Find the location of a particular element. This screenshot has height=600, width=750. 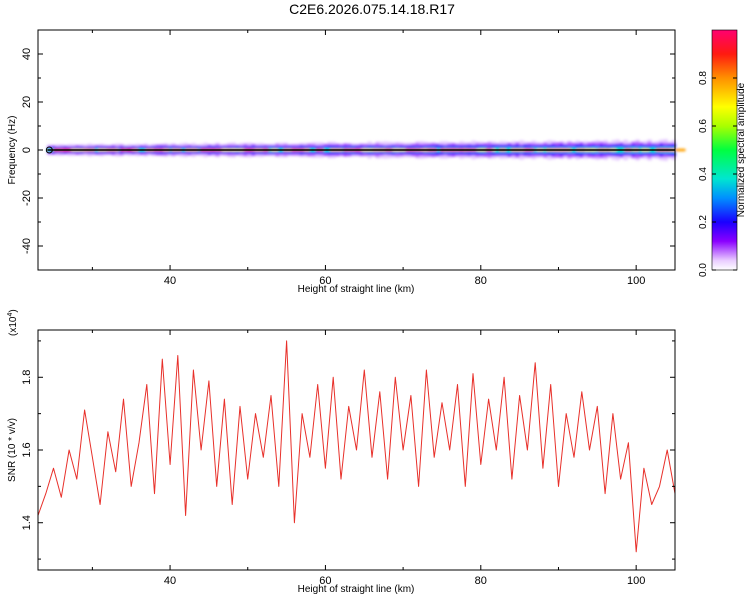

spectrogram-y-tick-label: 40 is located at coordinates (27, 54).